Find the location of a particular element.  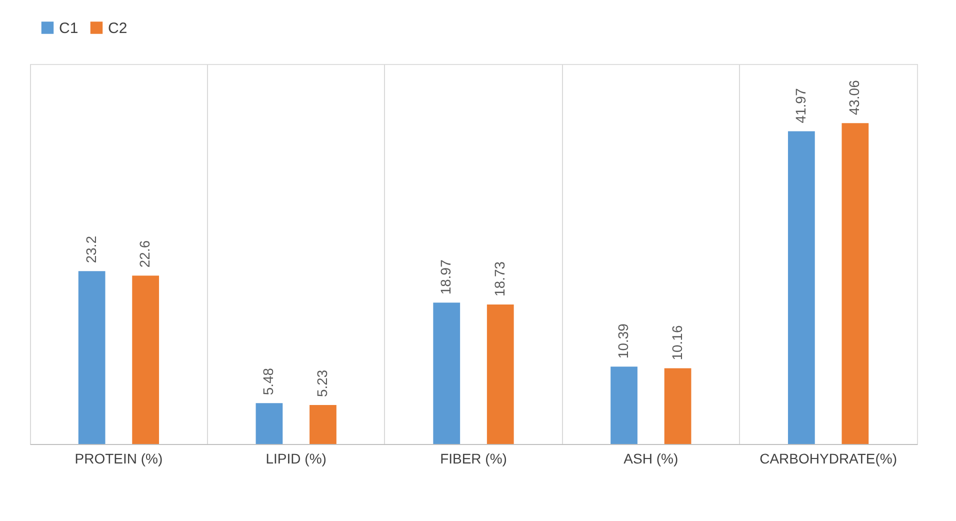

data-label: 18.97 is located at coordinates (446, 277).